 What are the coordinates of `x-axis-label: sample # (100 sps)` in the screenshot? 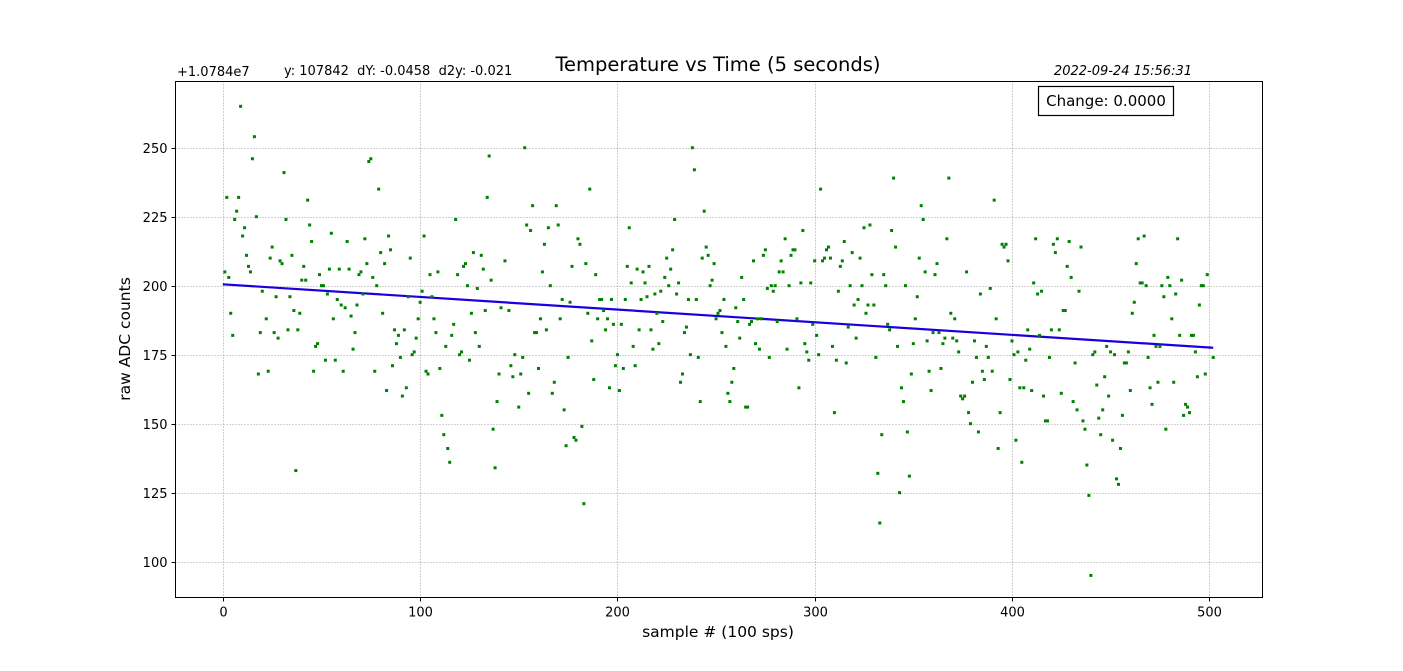 It's located at (718, 632).